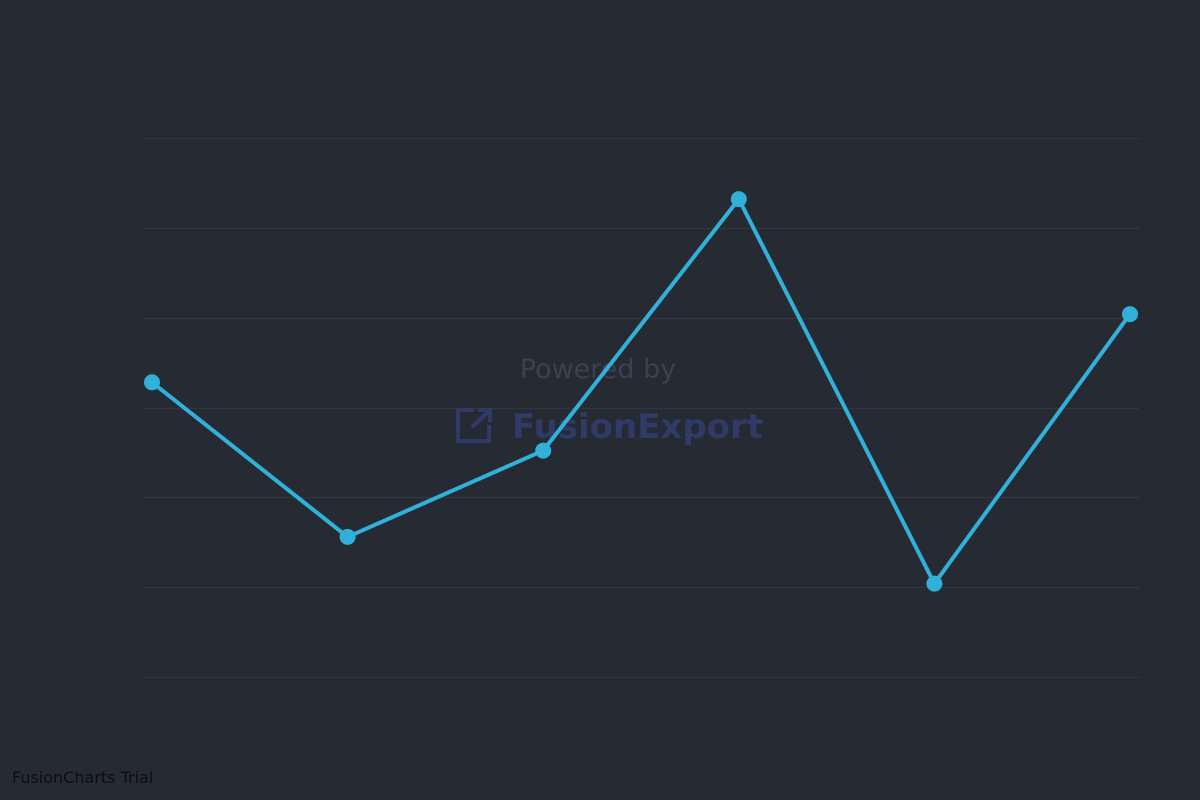 This screenshot has width=1200, height=800. What do you see at coordinates (637, 427) in the screenshot?
I see `watermark-brand-text: FusionExport` at bounding box center [637, 427].